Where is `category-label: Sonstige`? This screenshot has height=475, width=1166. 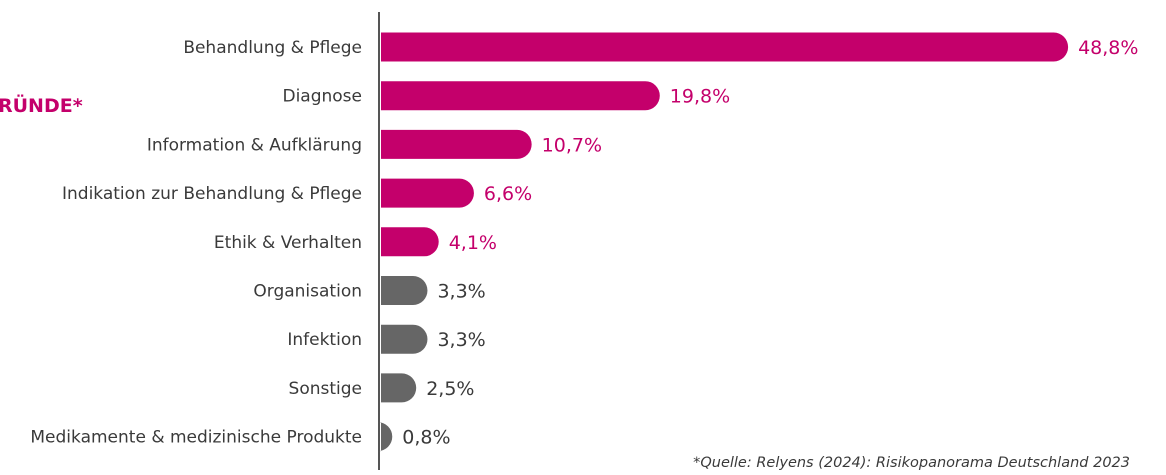 category-label: Sonstige is located at coordinates (325, 389).